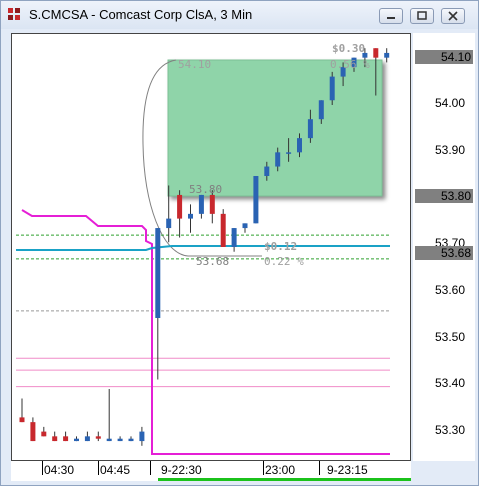 Image resolution: width=479 pixels, height=486 pixels. What do you see at coordinates (141, 14) in the screenshot?
I see `window-title: S.CMCSA - Comcast Corp ClsA, 3 Min` at bounding box center [141, 14].